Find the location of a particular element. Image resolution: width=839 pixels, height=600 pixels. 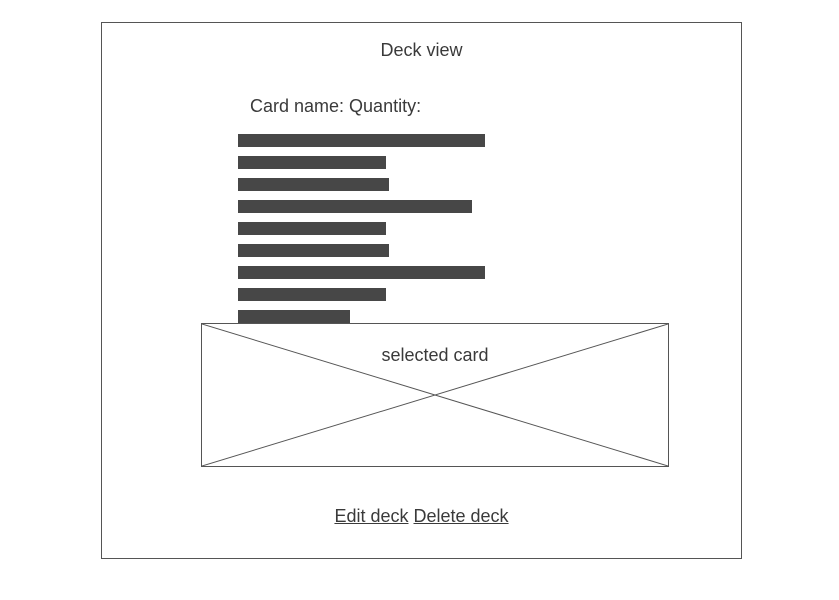

delete-deck-link: Delete deck is located at coordinates (461, 516).